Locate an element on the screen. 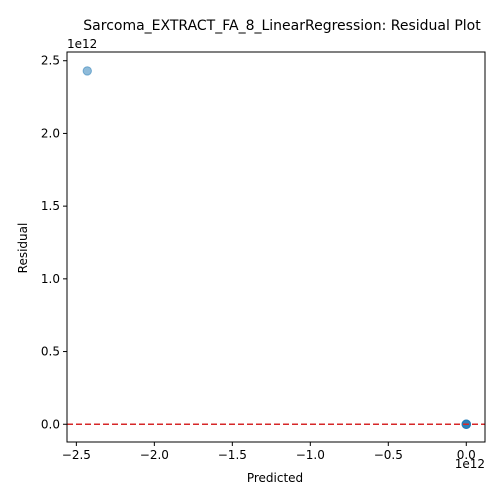 This screenshot has height=500, width=500. x-axis-label: Predicted is located at coordinates (275, 478).